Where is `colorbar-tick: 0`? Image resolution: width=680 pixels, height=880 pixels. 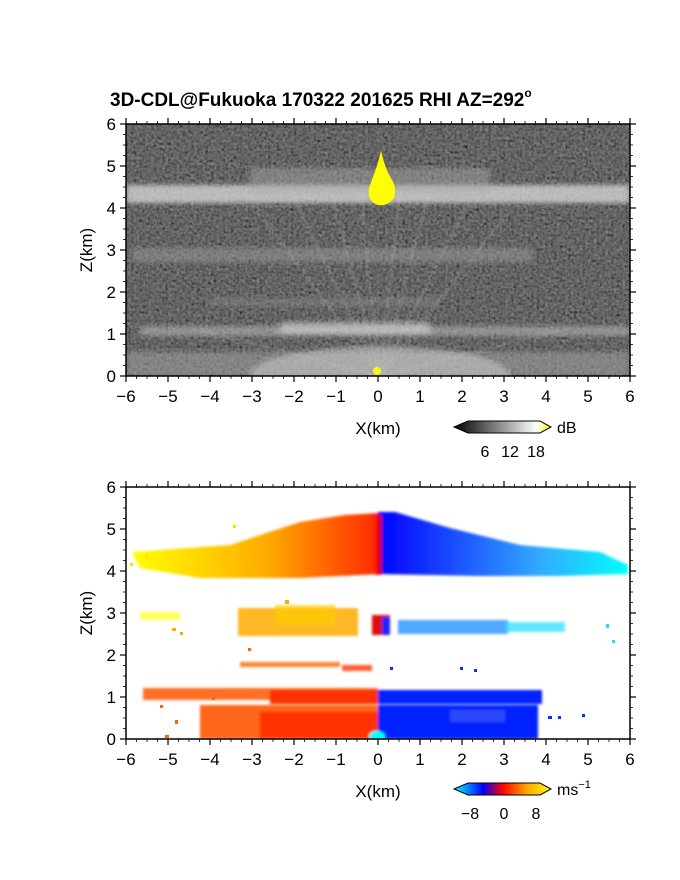
colorbar-tick: 0 is located at coordinates (504, 814).